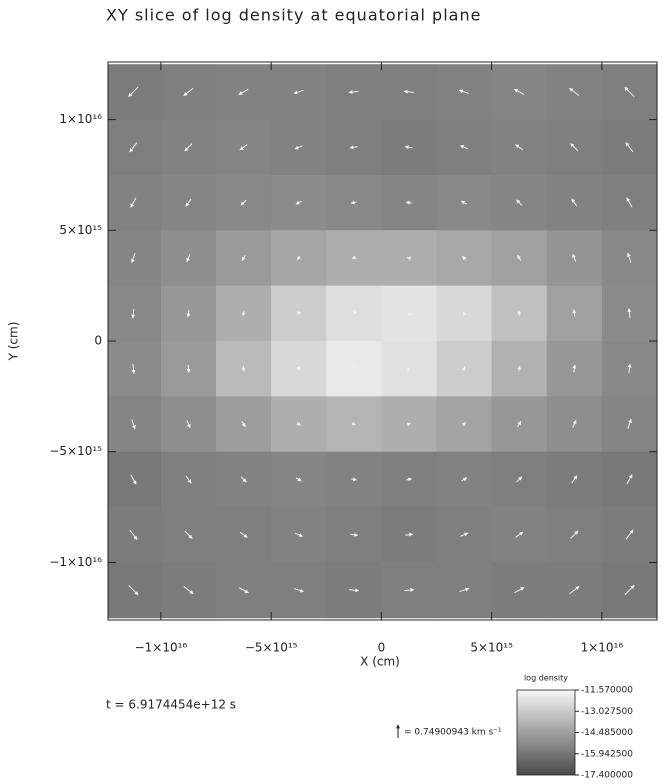 The image size is (663, 784). Describe the element at coordinates (14, 342) in the screenshot. I see `y-axis-label: Y (cm)` at that location.